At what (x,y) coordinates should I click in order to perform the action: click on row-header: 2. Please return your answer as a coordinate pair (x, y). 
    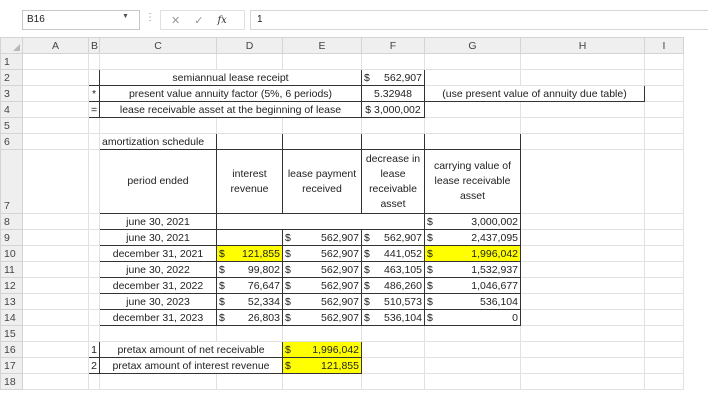
    Looking at the image, I should click on (11, 77).